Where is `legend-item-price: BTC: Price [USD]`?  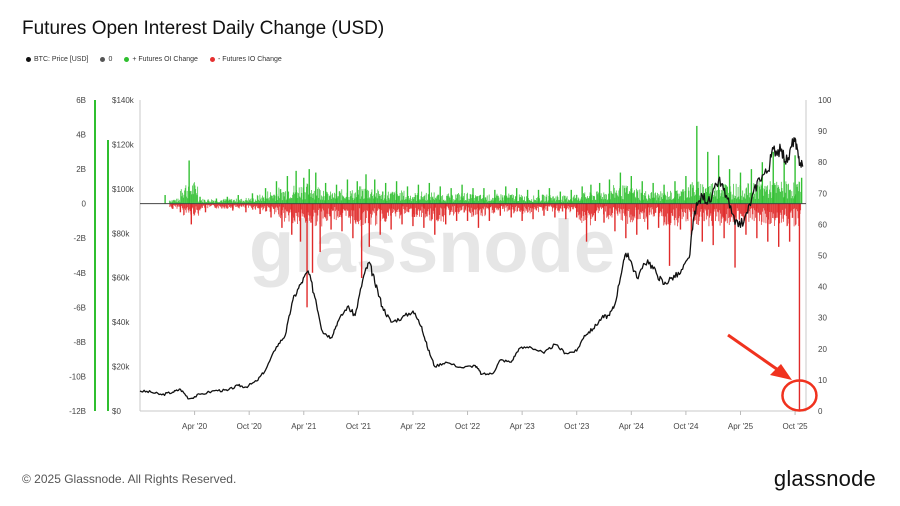
legend-item-price: BTC: Price [USD] is located at coordinates (57, 59).